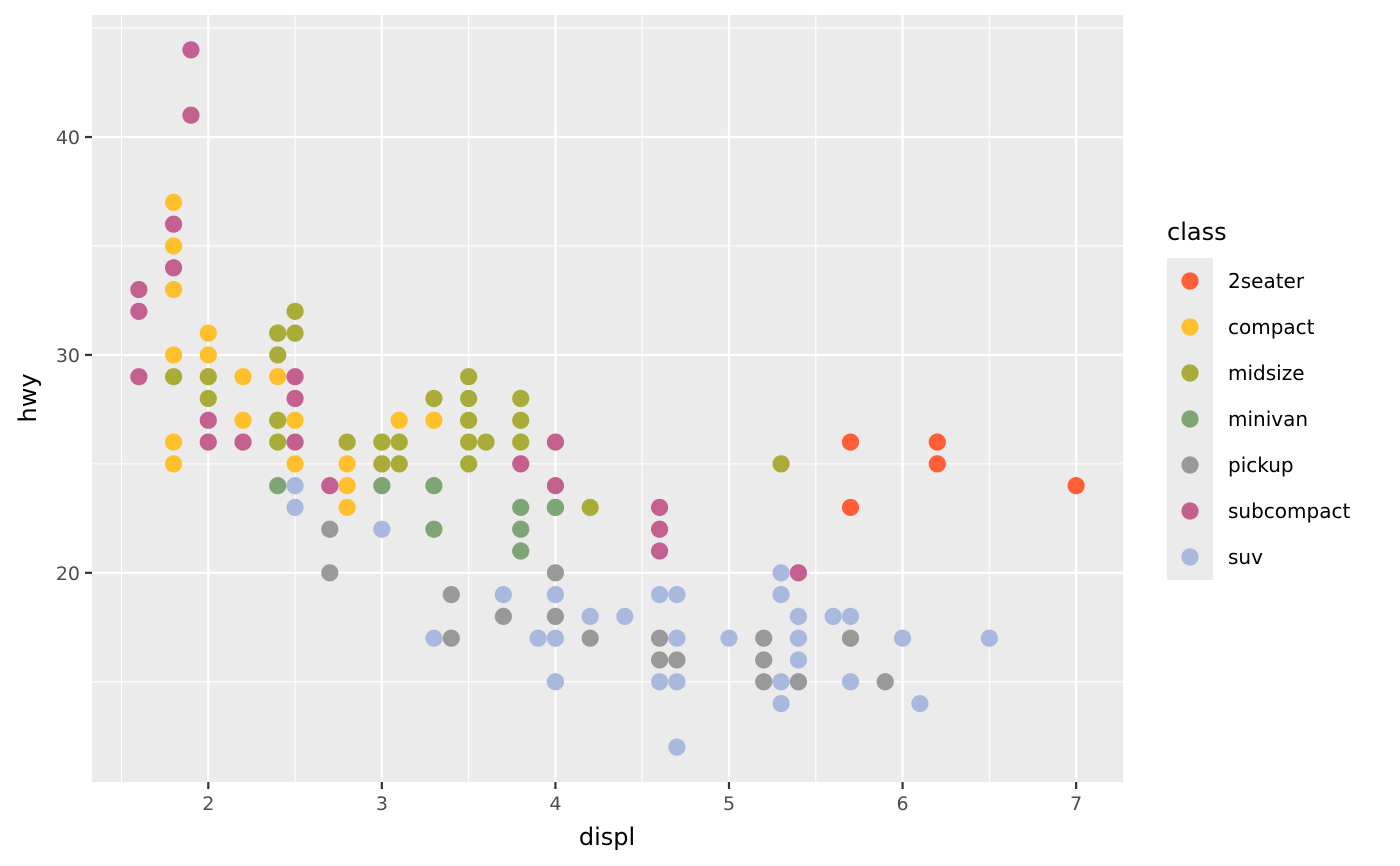  What do you see at coordinates (68, 138) in the screenshot?
I see `y-tick-label: 40` at bounding box center [68, 138].